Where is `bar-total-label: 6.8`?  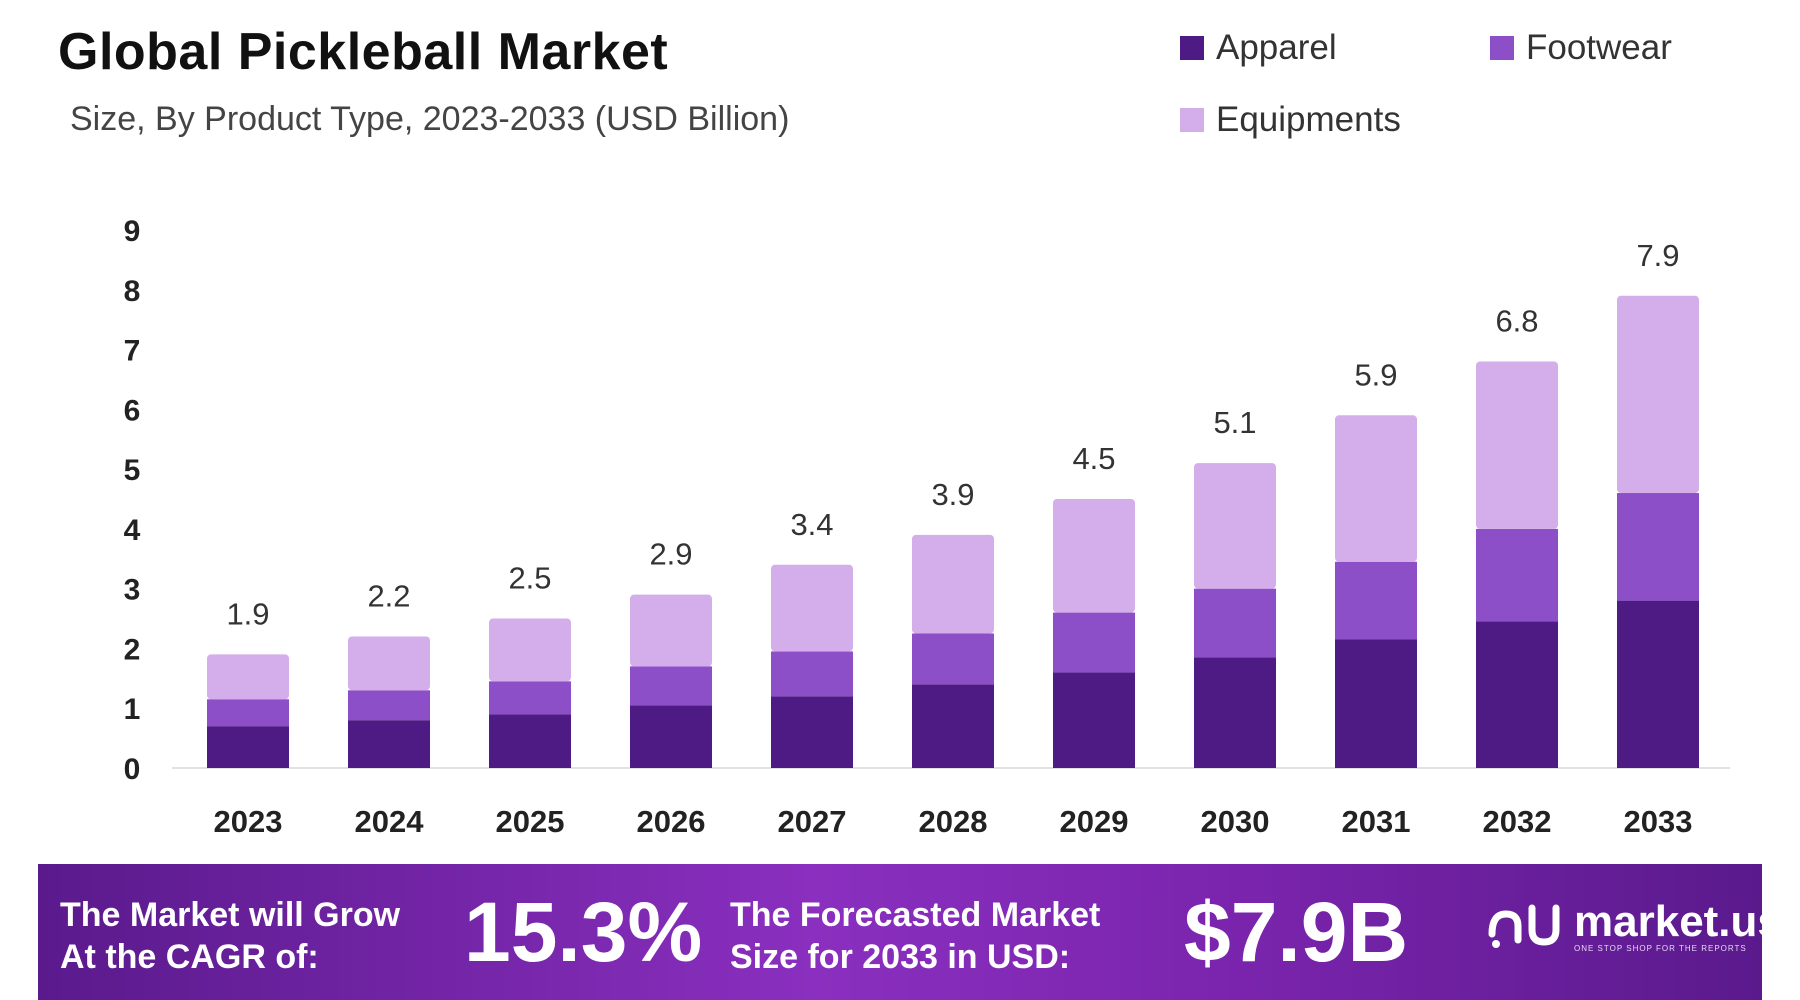
bar-total-label: 6.8 is located at coordinates (1516, 321).